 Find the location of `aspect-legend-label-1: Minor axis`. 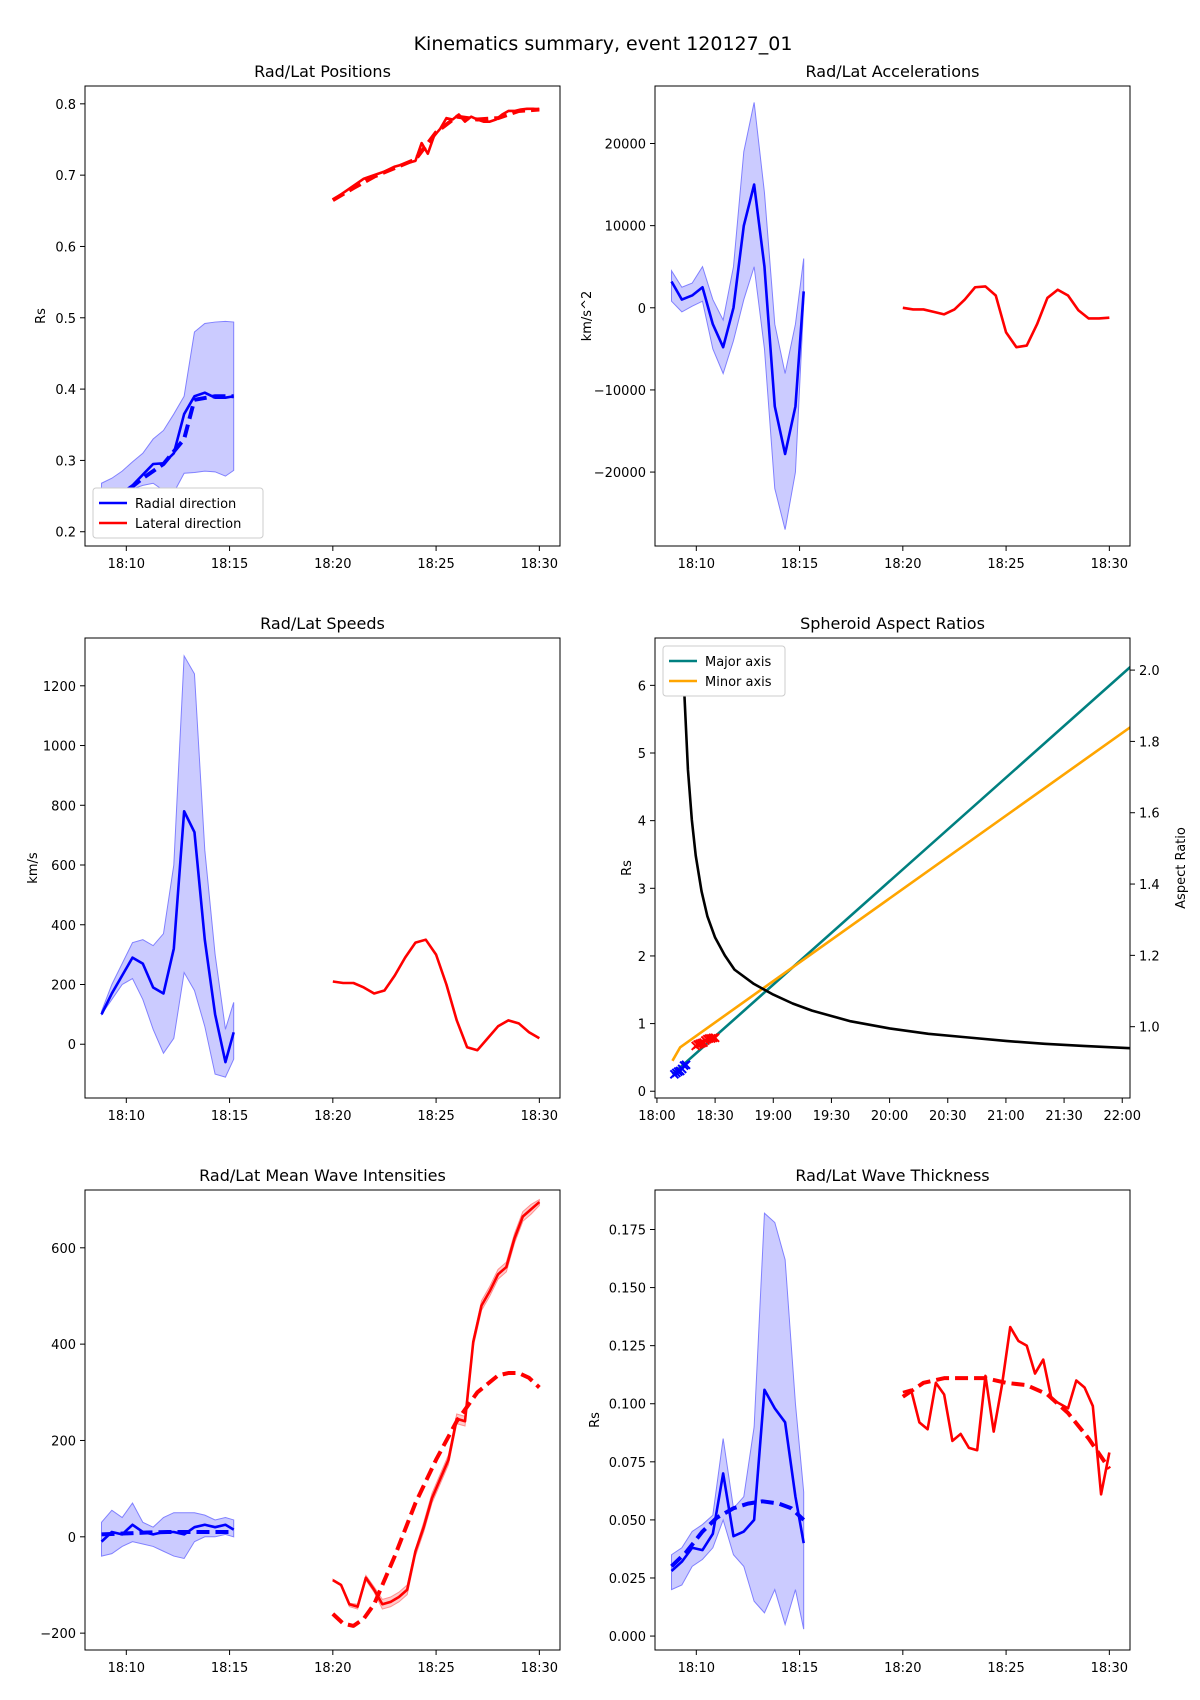

aspect-legend-label-1: Minor axis is located at coordinates (738, 682).